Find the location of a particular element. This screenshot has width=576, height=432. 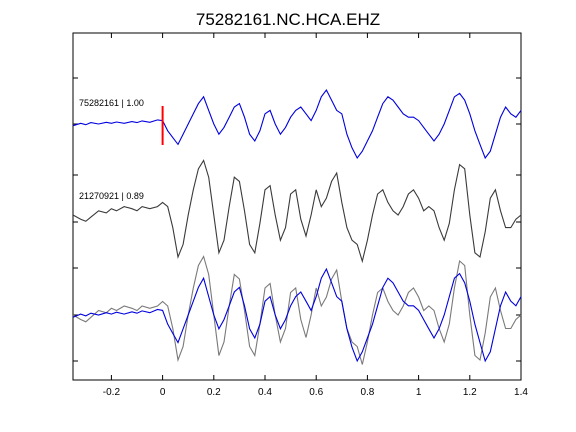

x-tick-label: 0.8 is located at coordinates (367, 392).